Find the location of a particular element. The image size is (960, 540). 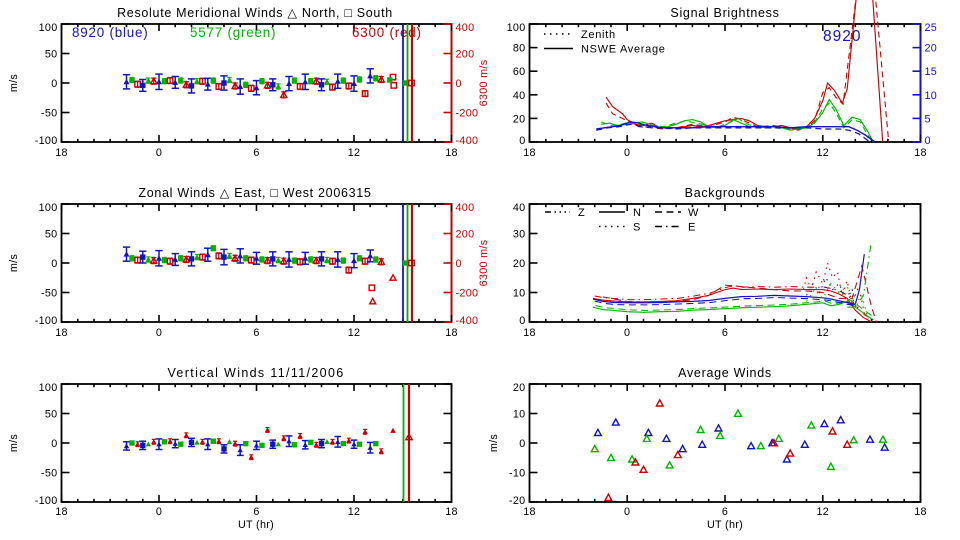

svg-text: Vertical Winds 11/11/2006 is located at coordinates (255, 373).